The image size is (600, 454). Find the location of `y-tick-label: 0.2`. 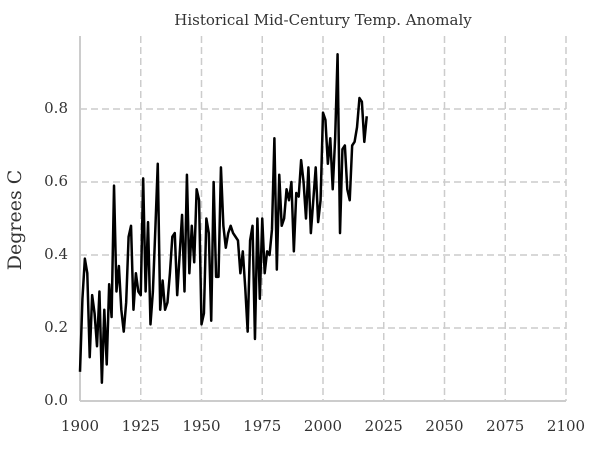

y-tick-label: 0.2 is located at coordinates (56, 327).